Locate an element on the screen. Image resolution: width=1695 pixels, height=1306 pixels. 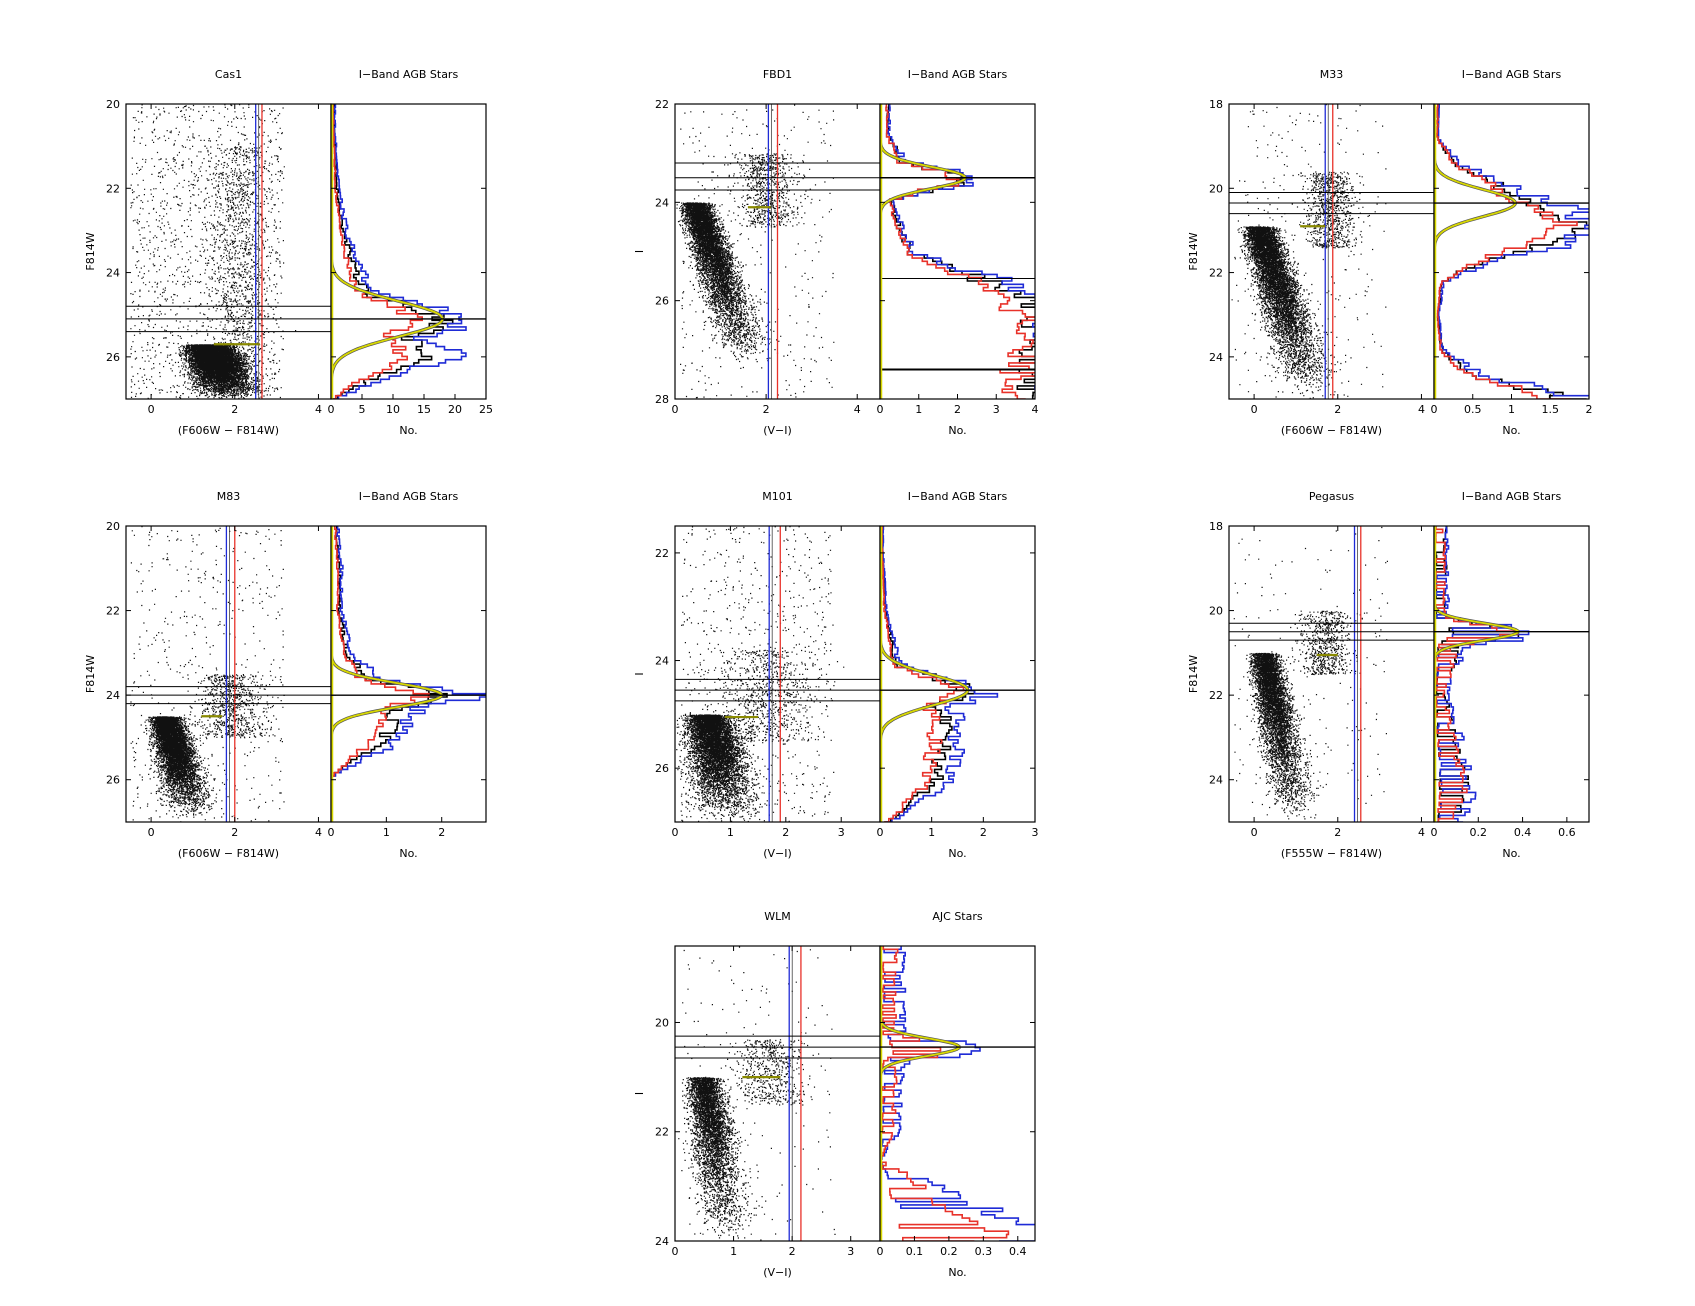
cmd-plot: 0 1 2 3 22 24 26 M101 (V−I) I is located at coordinates (757, 675).